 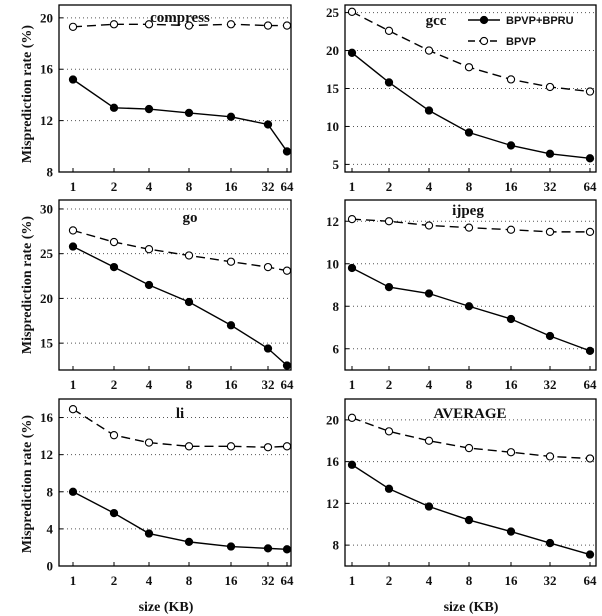 What do you see at coordinates (166, 607) in the screenshot?
I see `x-axis-label-left: size (KB)` at bounding box center [166, 607].